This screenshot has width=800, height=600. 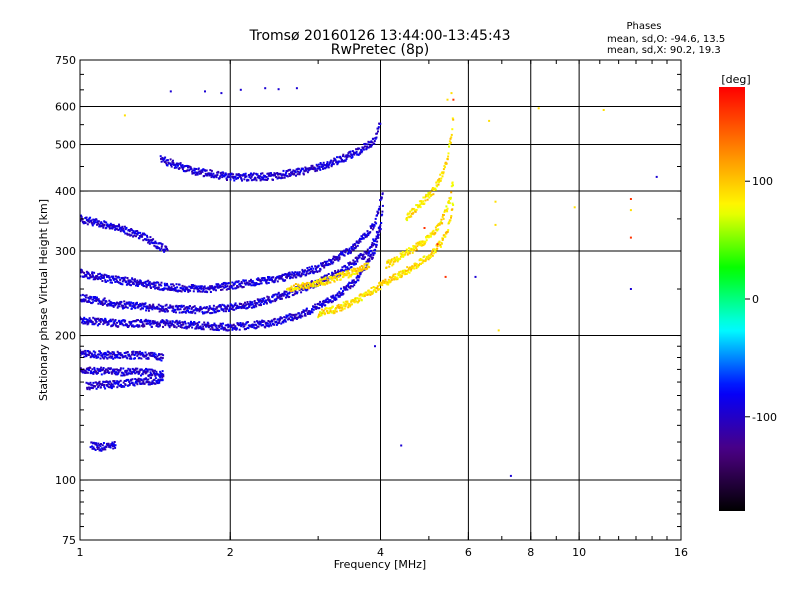 What do you see at coordinates (380, 50) in the screenshot?
I see `chart-subtitle: RwPretec (8p)` at bounding box center [380, 50].